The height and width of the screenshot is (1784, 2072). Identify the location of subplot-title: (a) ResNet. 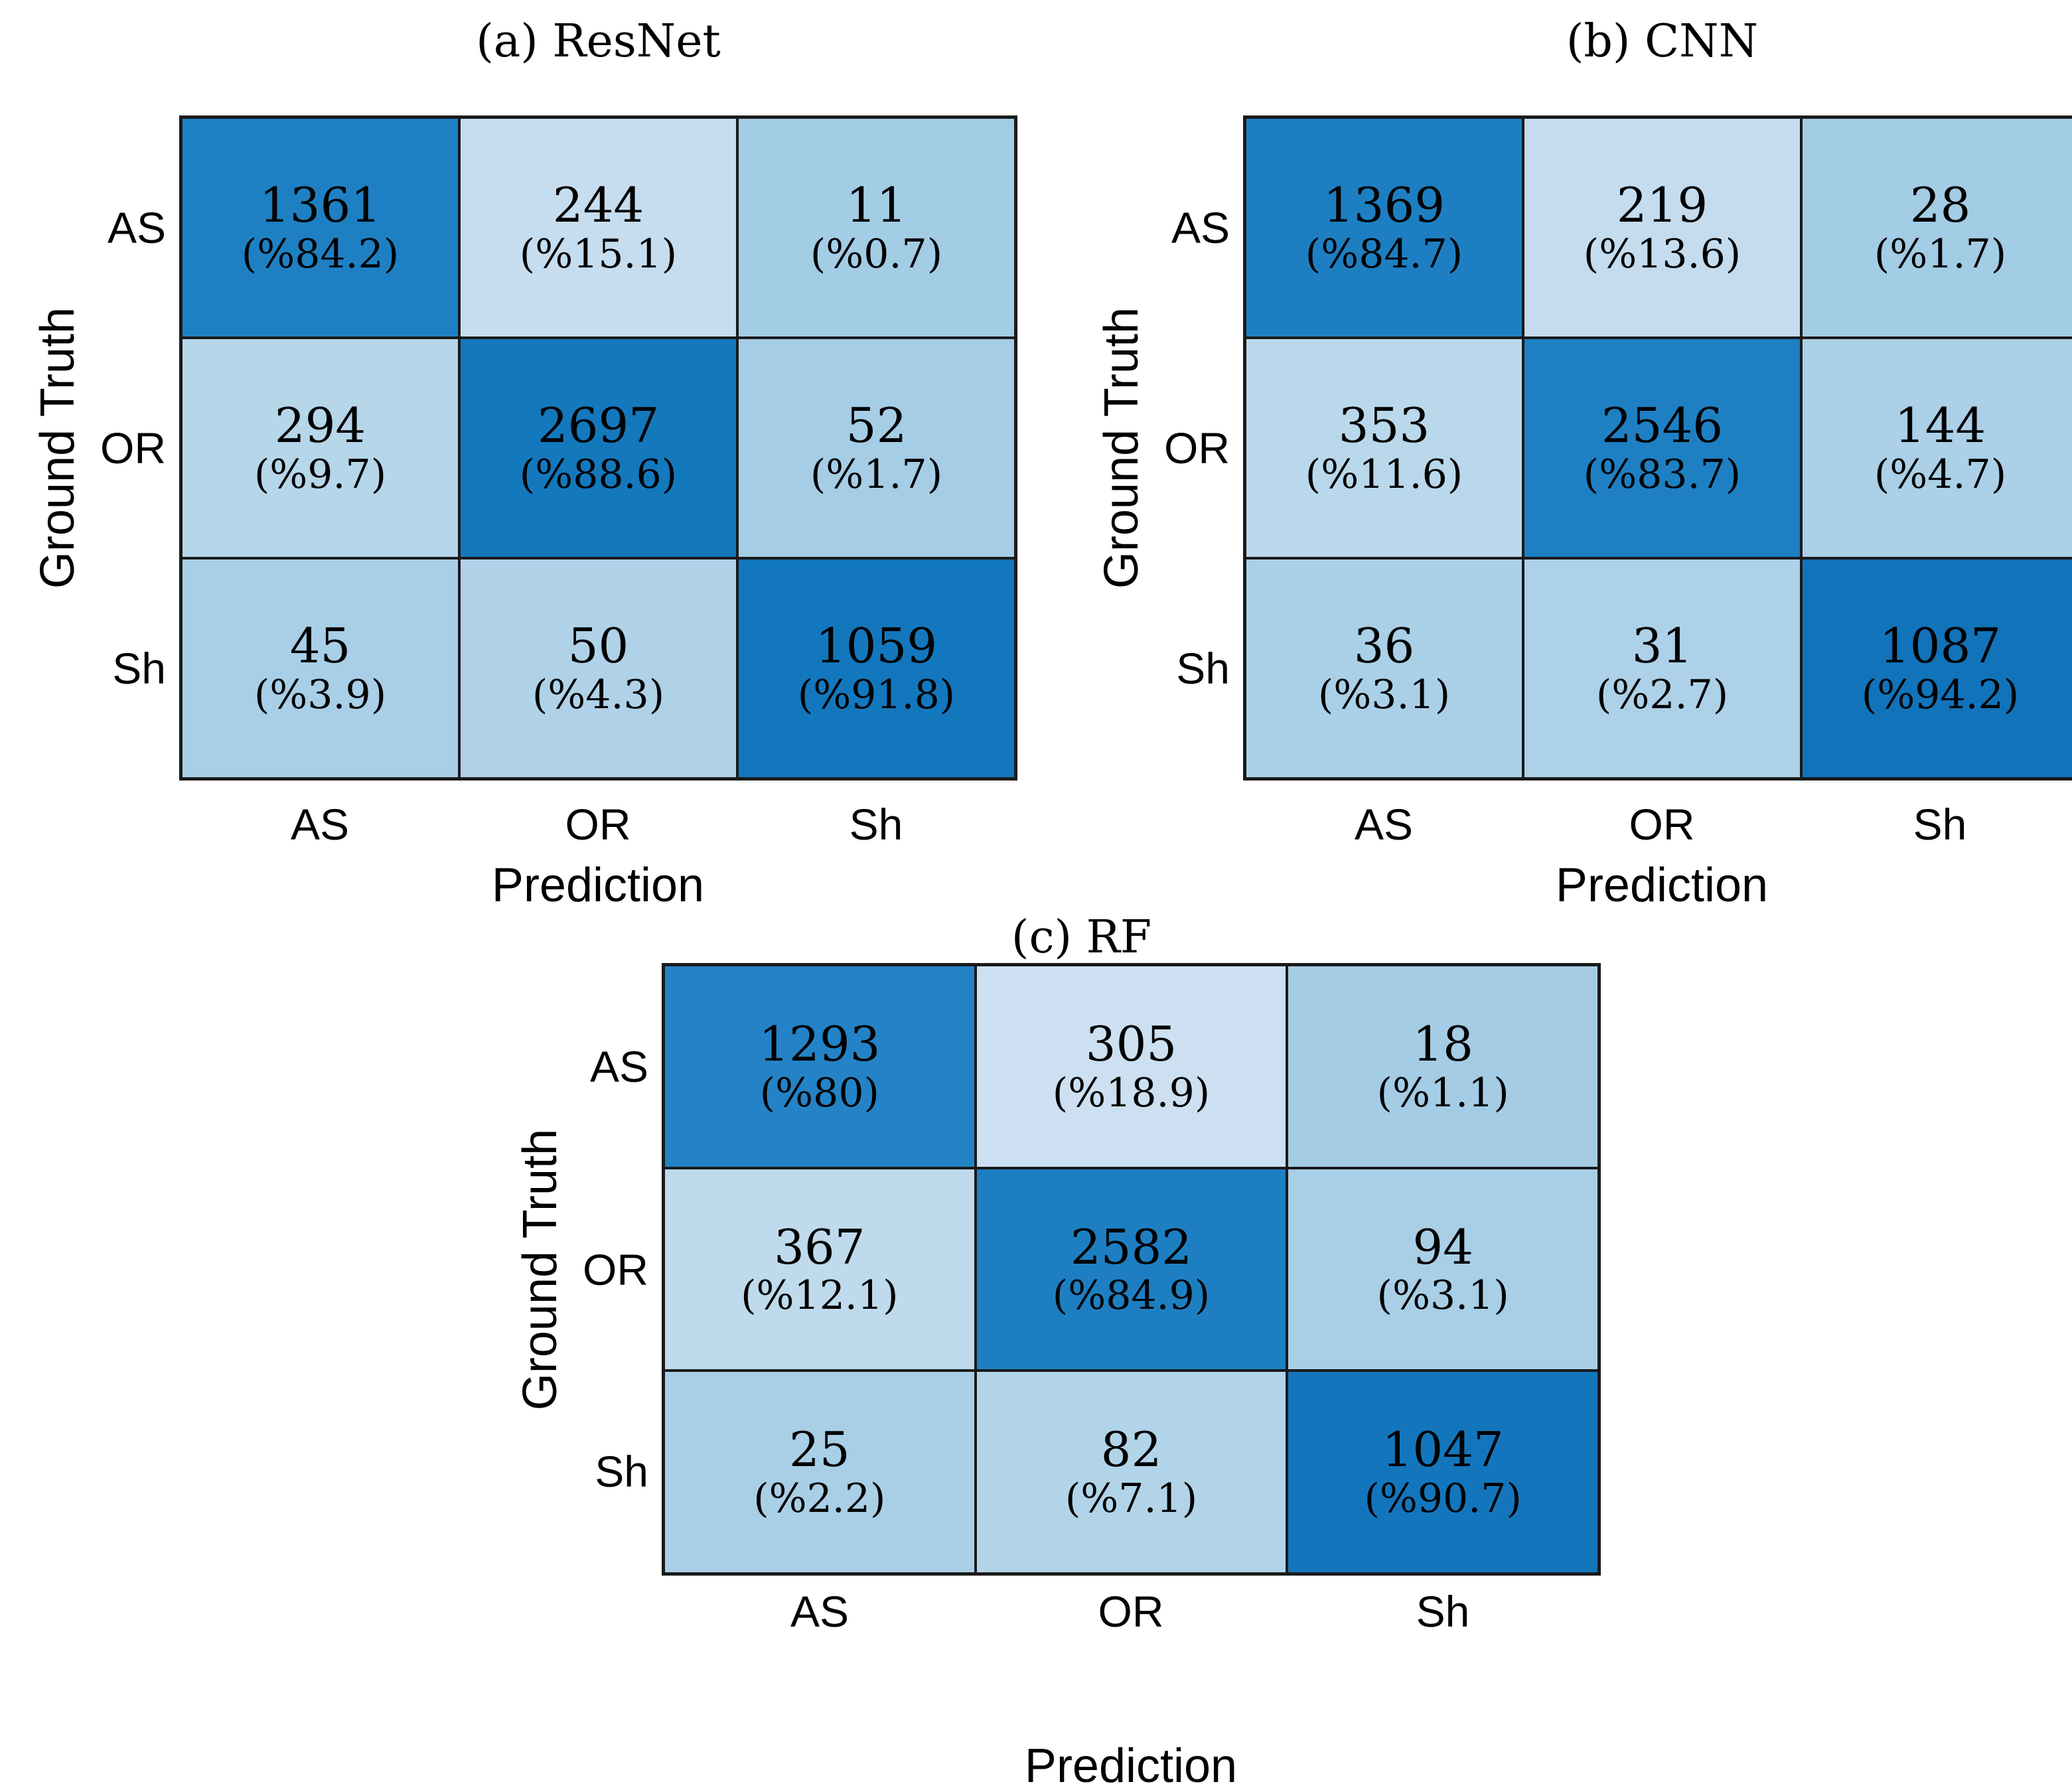
(598, 41).